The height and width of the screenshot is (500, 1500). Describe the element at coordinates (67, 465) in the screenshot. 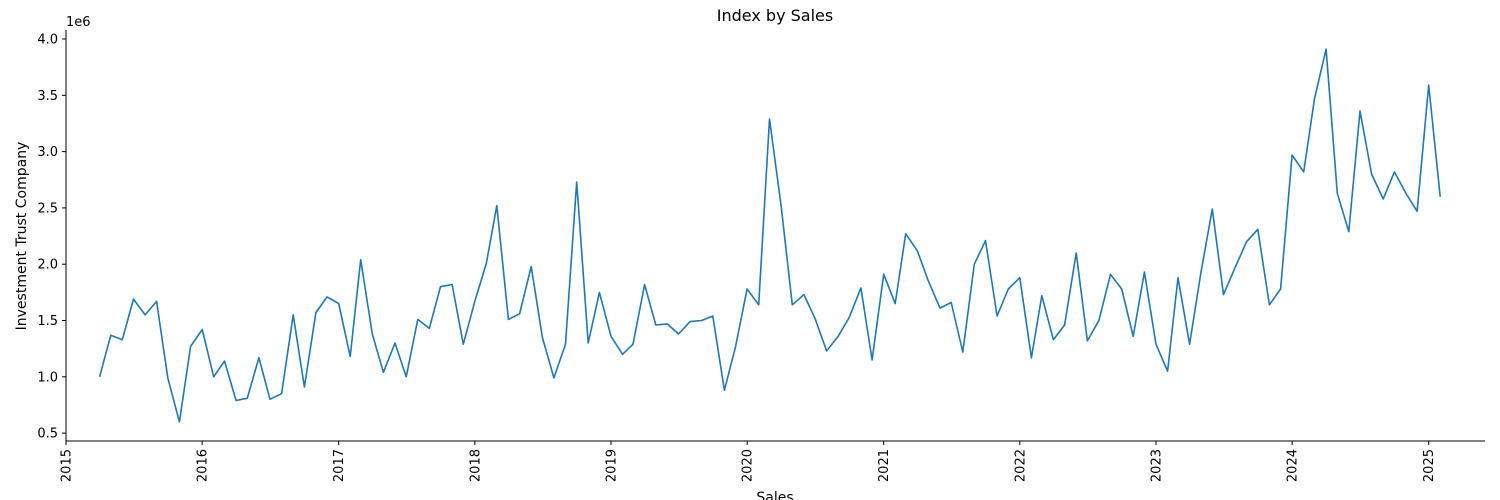

I see `x-tick-label: 2015` at that location.